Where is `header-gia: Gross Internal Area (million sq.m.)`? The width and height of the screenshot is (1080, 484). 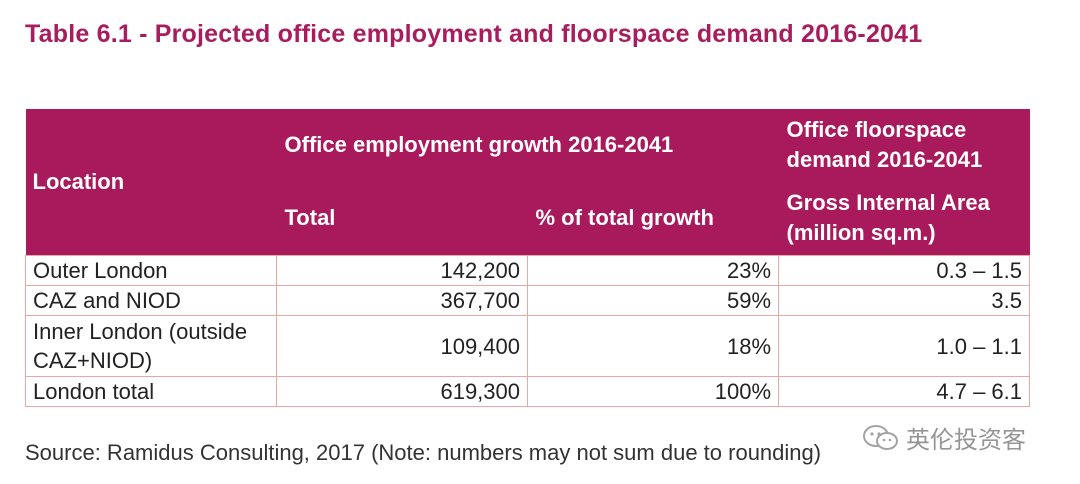
header-gia: Gross Internal Area (million sq.m.) is located at coordinates (904, 218).